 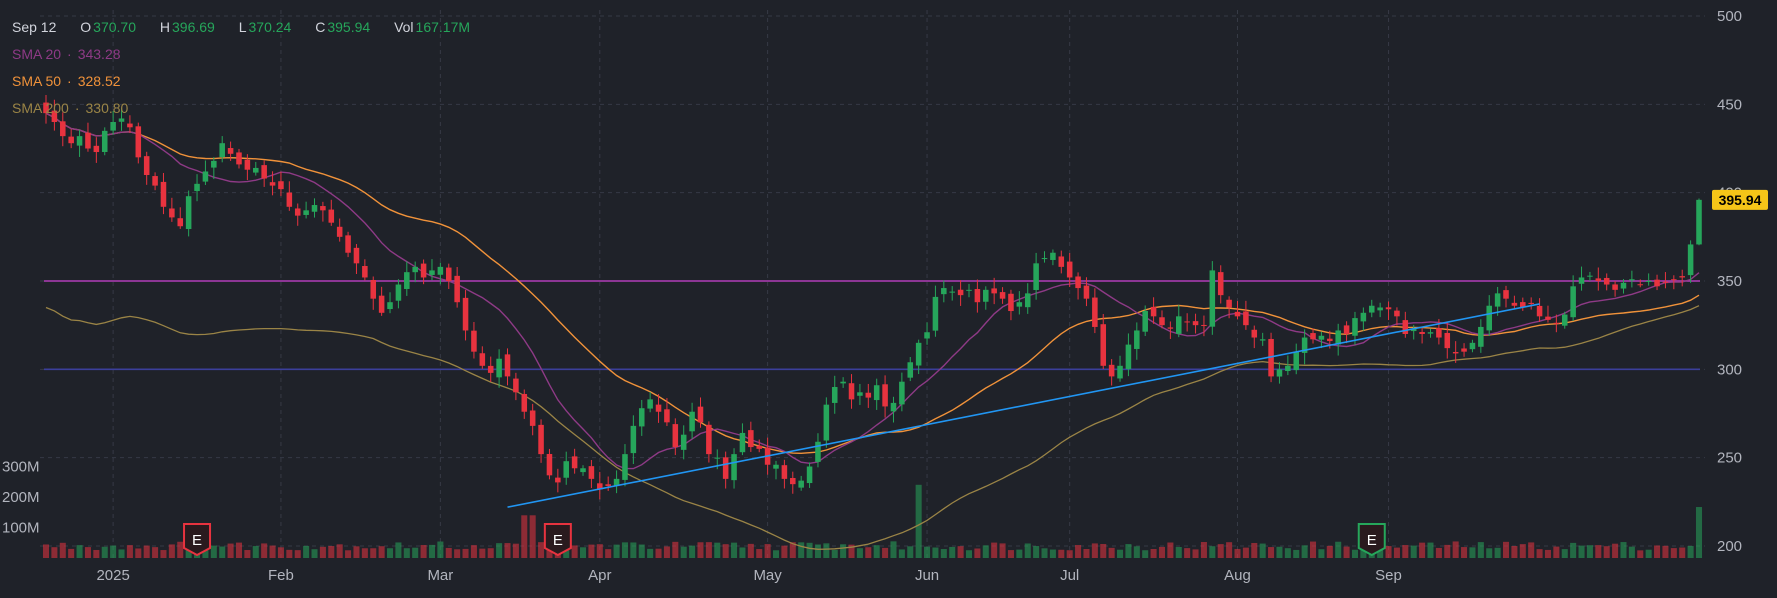 What do you see at coordinates (251, 112) in the screenshot?
I see `sma200-legend: SMA 200 · 330.80` at bounding box center [251, 112].